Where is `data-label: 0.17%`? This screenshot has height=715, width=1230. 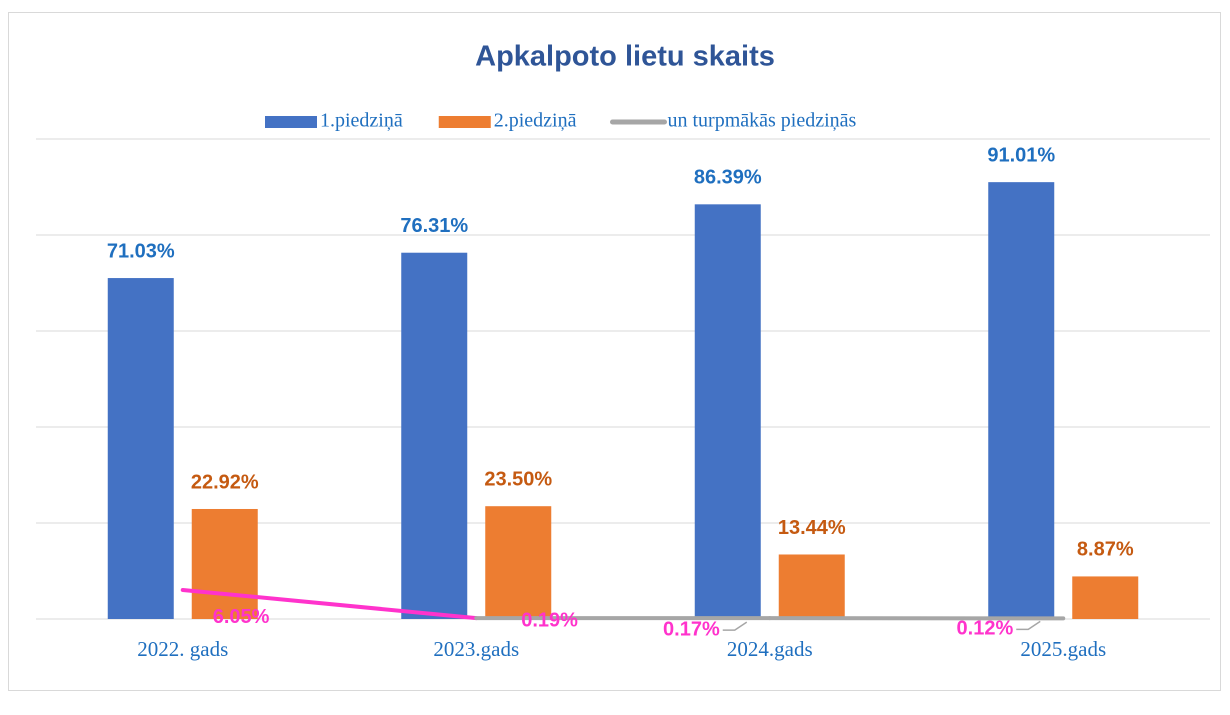 data-label: 0.17% is located at coordinates (691, 629).